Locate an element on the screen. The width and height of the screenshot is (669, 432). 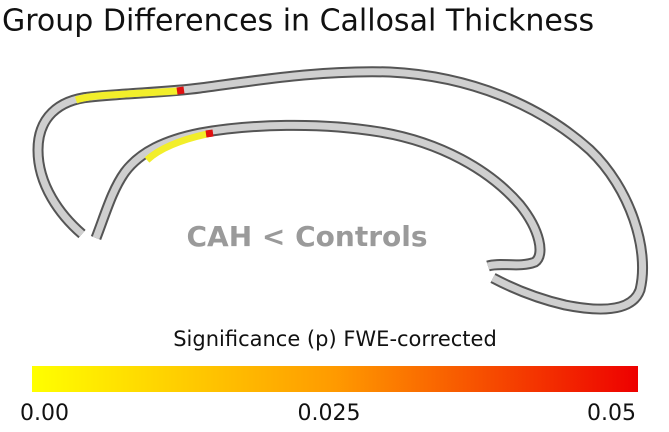
contrast-label: CAH < Controls is located at coordinates (306, 236).